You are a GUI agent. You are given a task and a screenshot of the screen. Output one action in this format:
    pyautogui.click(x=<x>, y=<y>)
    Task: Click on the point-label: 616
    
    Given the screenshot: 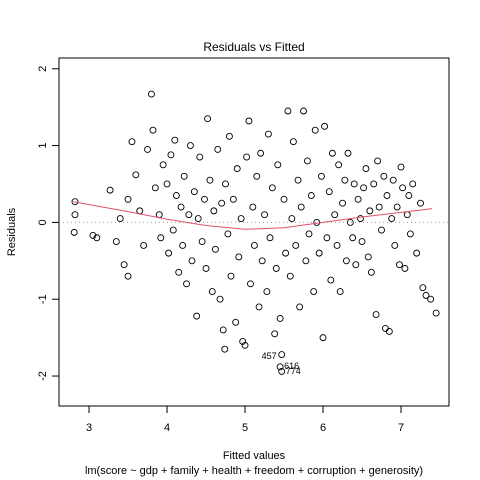 What is the action you would take?
    pyautogui.click(x=291, y=366)
    